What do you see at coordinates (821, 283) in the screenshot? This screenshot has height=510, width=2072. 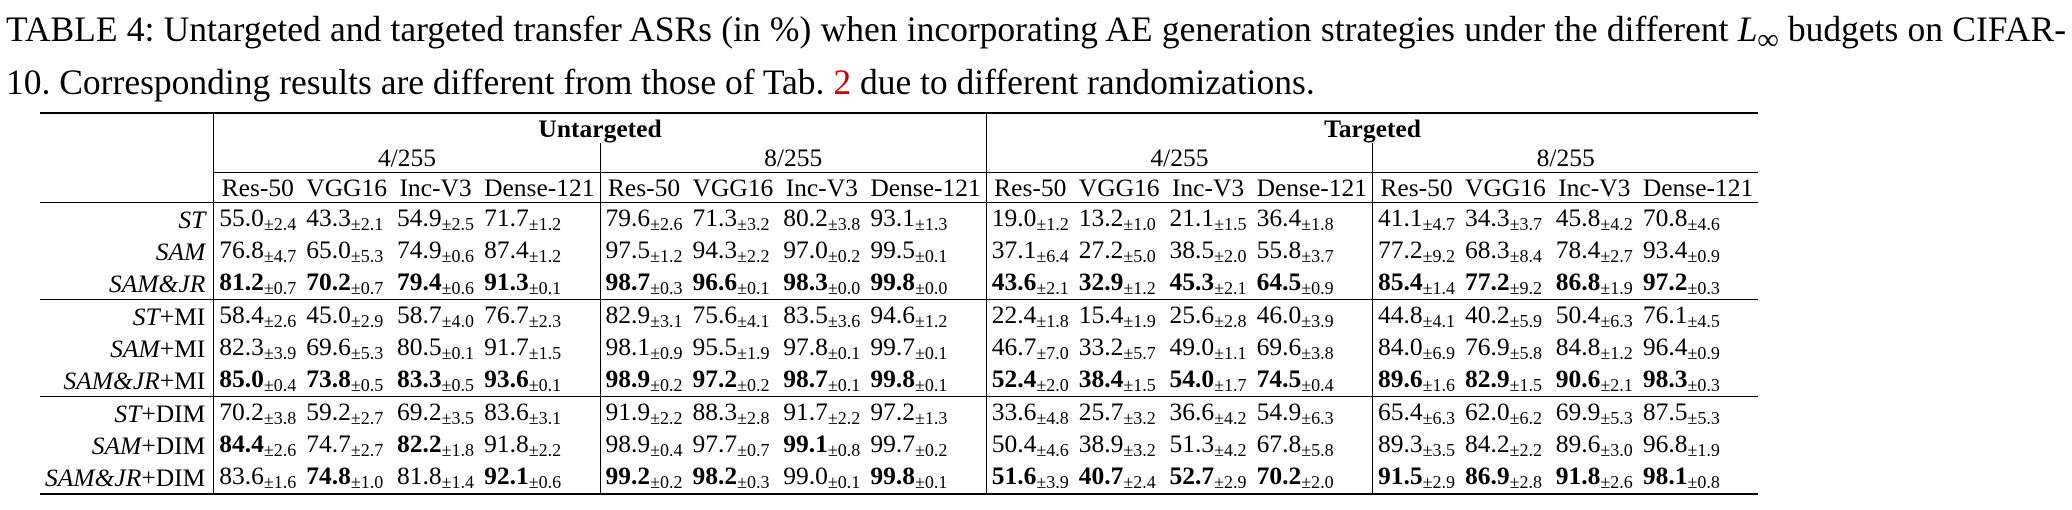 I see `table-cell: 98.3±0.0` at bounding box center [821, 283].